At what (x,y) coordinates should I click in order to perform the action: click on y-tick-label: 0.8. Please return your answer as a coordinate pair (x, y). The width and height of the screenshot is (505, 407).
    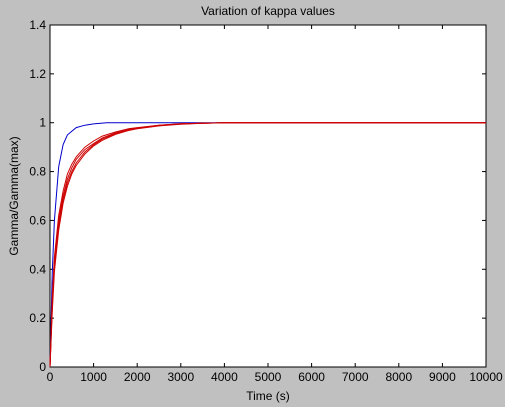
    Looking at the image, I should click on (37, 172).